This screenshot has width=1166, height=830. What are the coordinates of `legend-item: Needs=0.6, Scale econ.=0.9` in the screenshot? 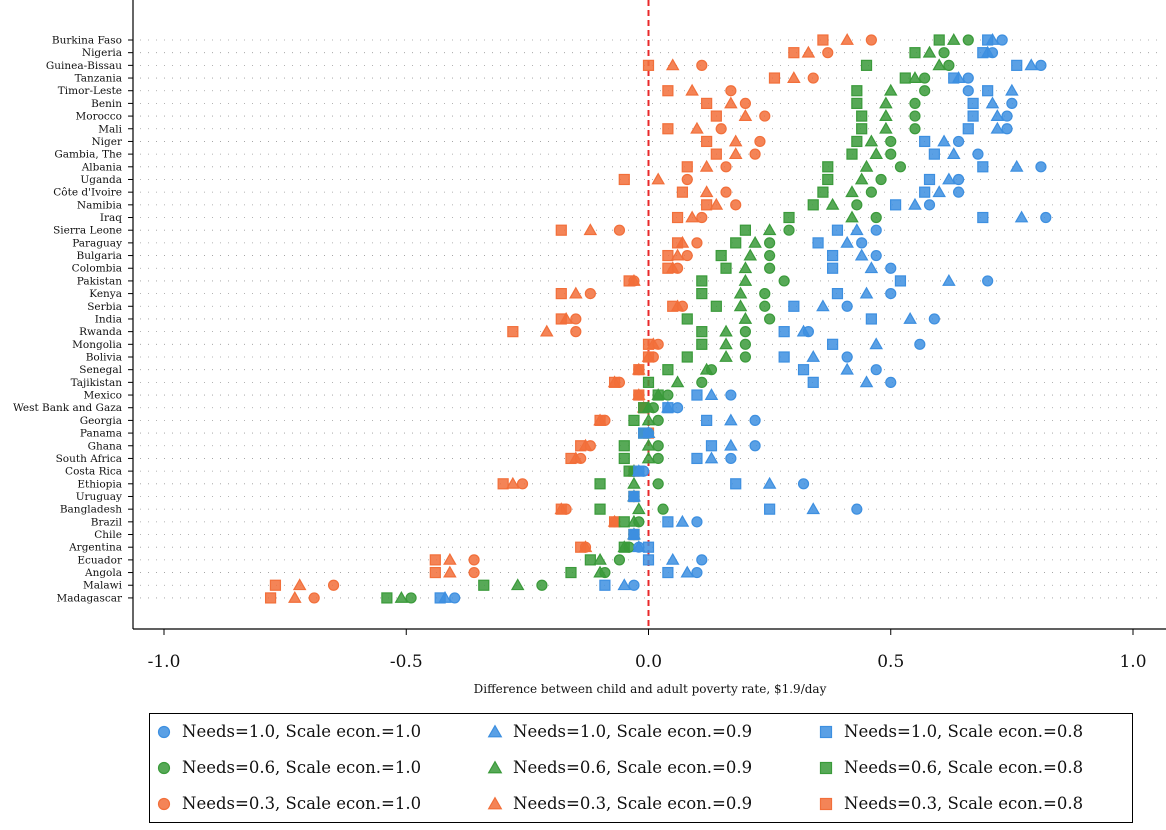 It's located at (619, 767).